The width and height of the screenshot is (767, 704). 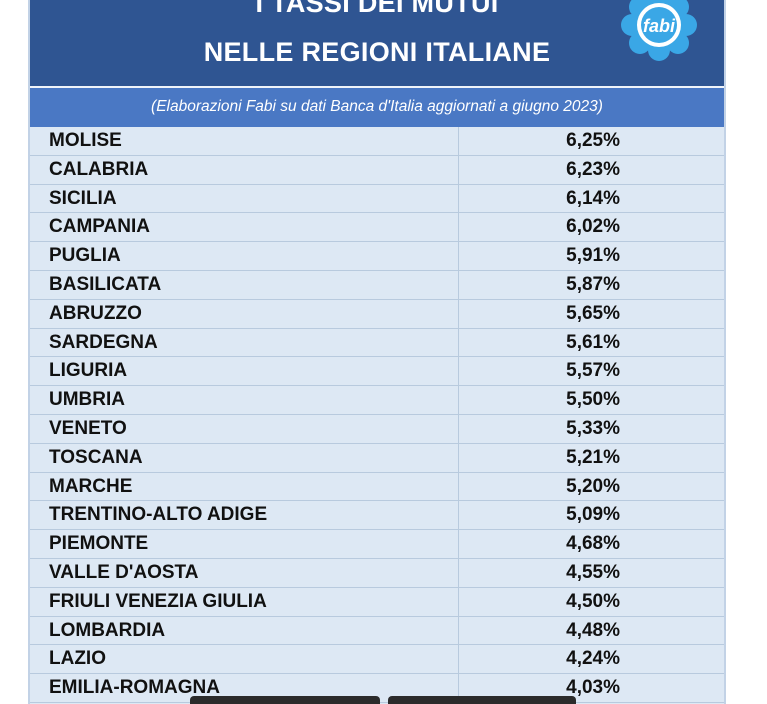 What do you see at coordinates (593, 659) in the screenshot?
I see `rate-value: 4,24%` at bounding box center [593, 659].